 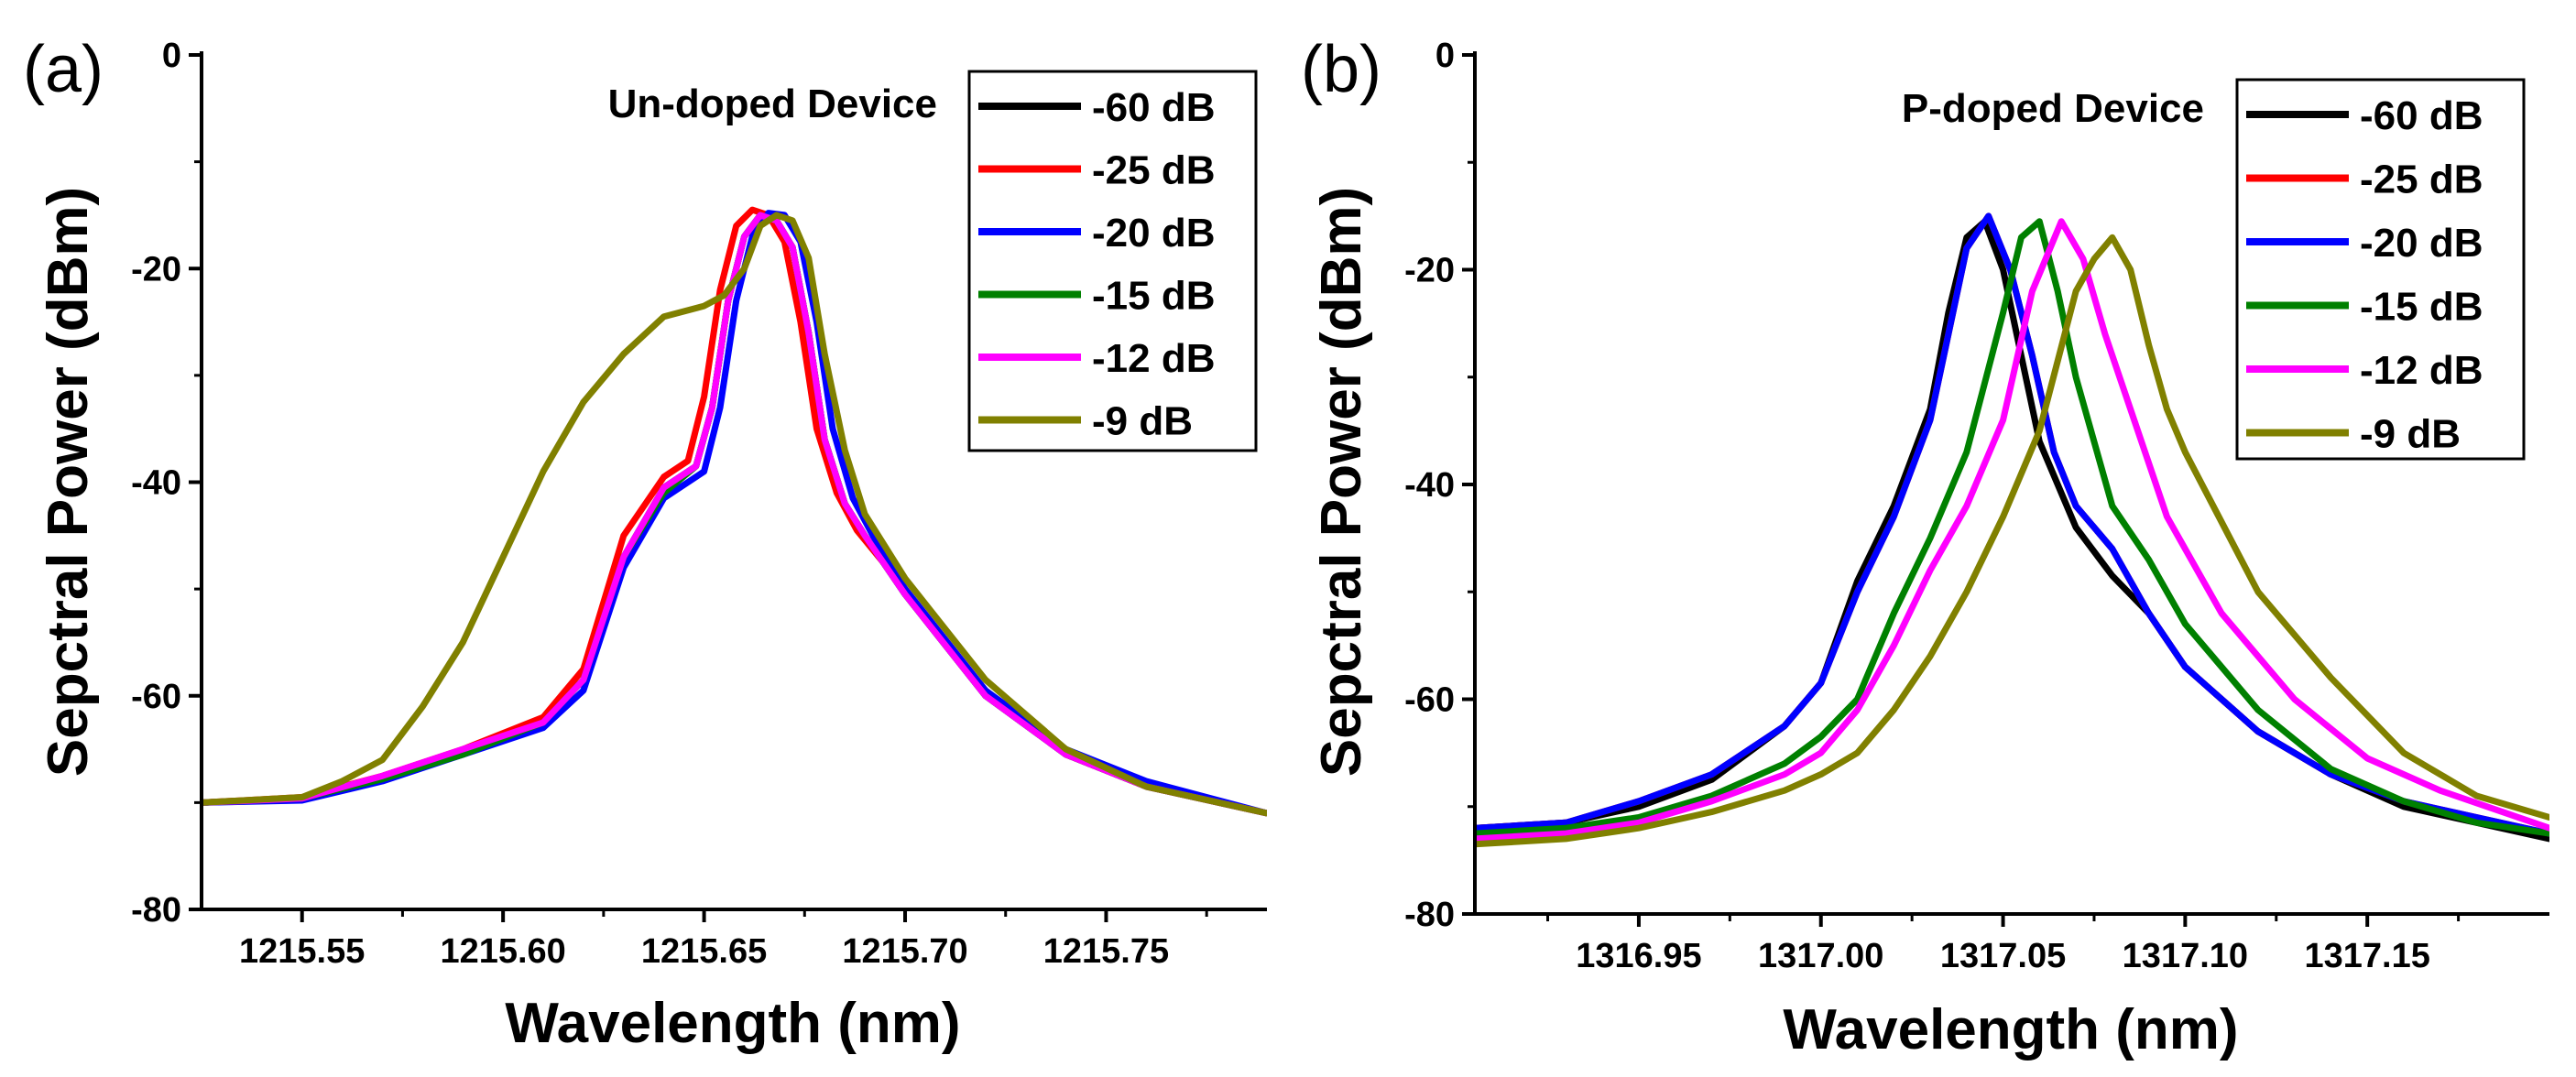 What do you see at coordinates (1638, 956) in the screenshot?
I see `x-tick-label: 1316.95` at bounding box center [1638, 956].